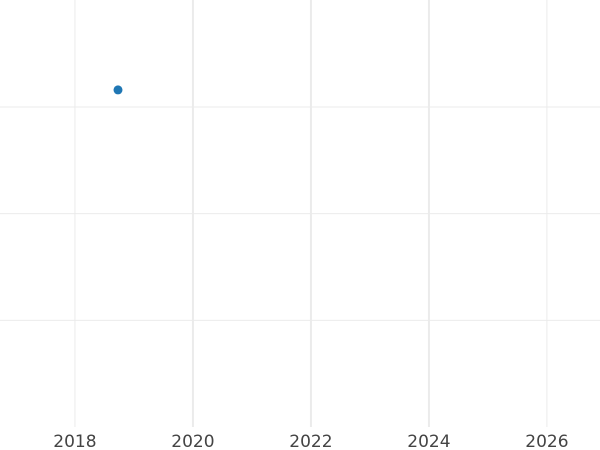 Image resolution: width=600 pixels, height=450 pixels. Describe the element at coordinates (428, 441) in the screenshot. I see `x-tick-label: 2024` at that location.